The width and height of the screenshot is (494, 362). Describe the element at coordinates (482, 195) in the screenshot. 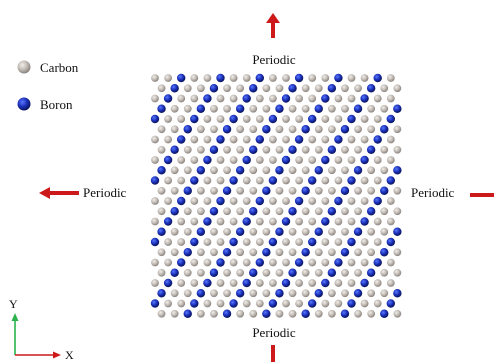

I see `right-arrow-icon` at that location.